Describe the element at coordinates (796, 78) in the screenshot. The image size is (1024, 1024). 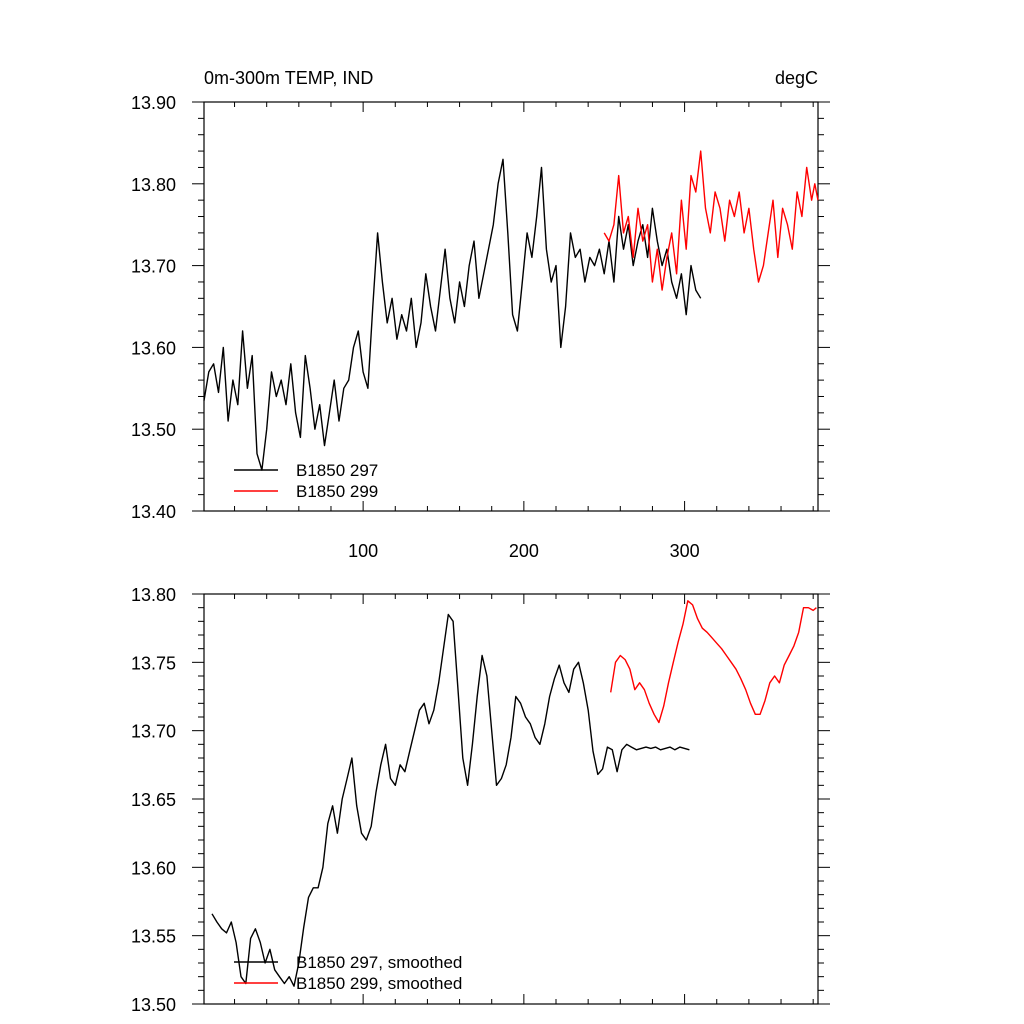
I see `units-label: degC` at that location.